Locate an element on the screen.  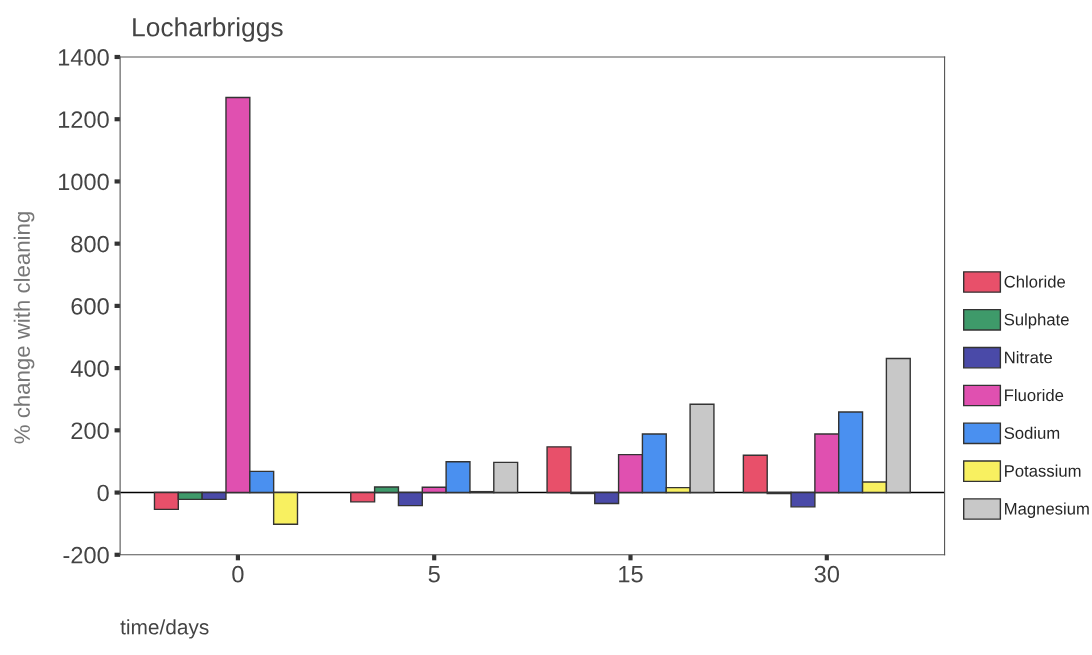
x-tick-label: 0 is located at coordinates (238, 574).